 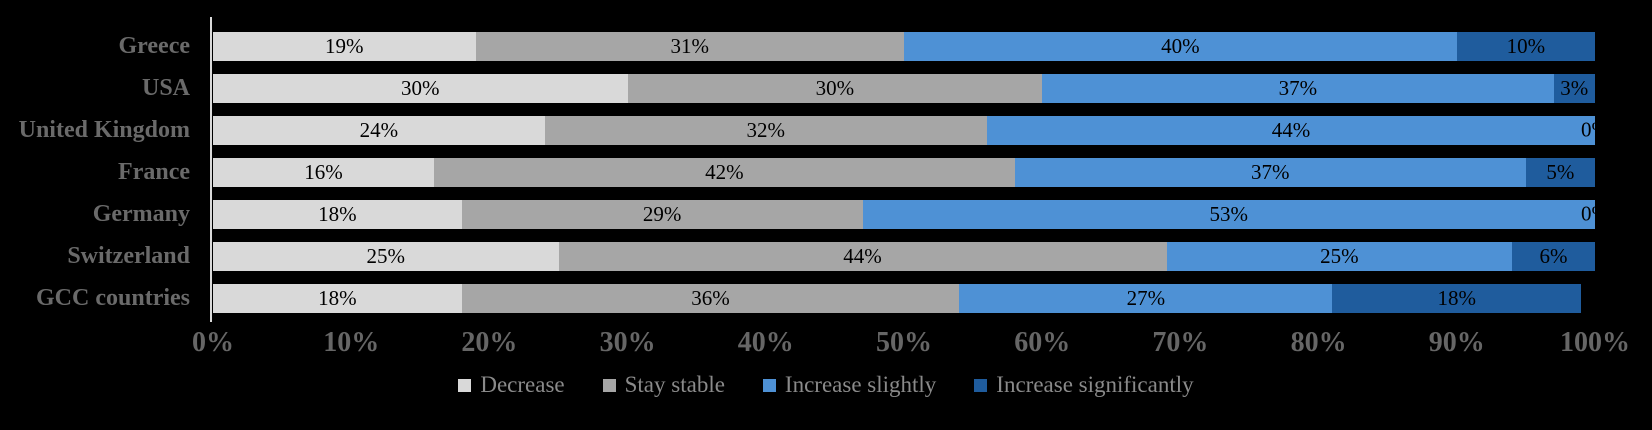 I want to click on bar-track: 19% 31% 40% 10%, so click(x=904, y=46).